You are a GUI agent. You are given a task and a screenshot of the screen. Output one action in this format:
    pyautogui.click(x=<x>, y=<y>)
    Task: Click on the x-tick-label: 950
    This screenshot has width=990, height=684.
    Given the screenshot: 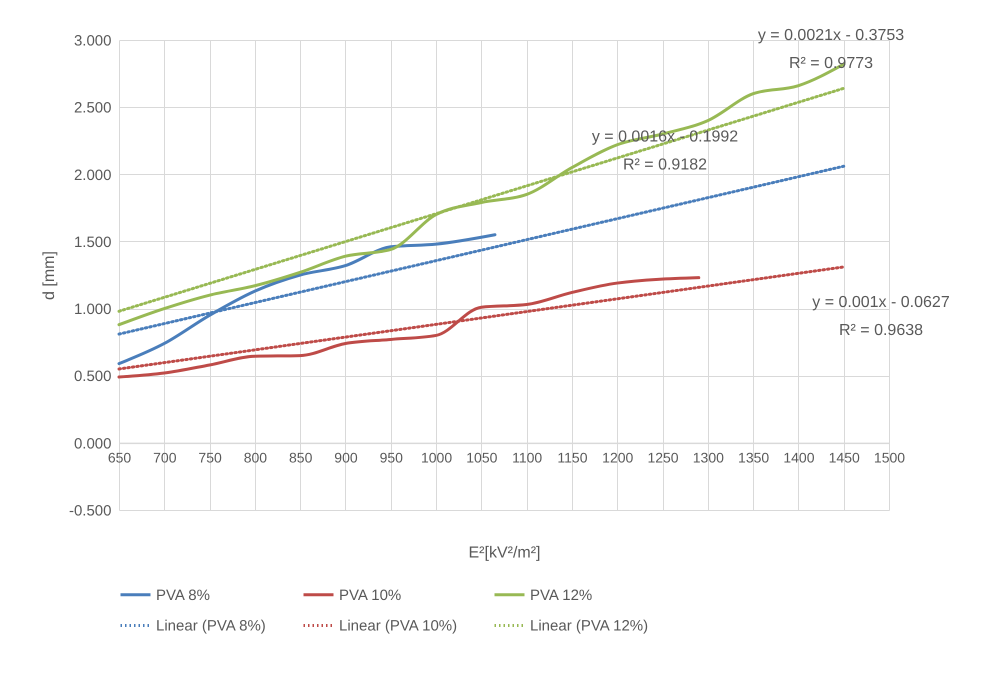 What is the action you would take?
    pyautogui.click(x=392, y=457)
    